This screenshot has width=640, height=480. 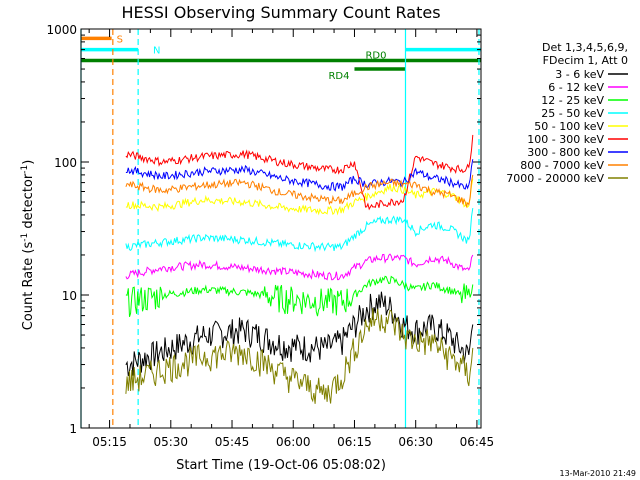 I want to click on x-tick-label: 06:30, so click(x=415, y=442).